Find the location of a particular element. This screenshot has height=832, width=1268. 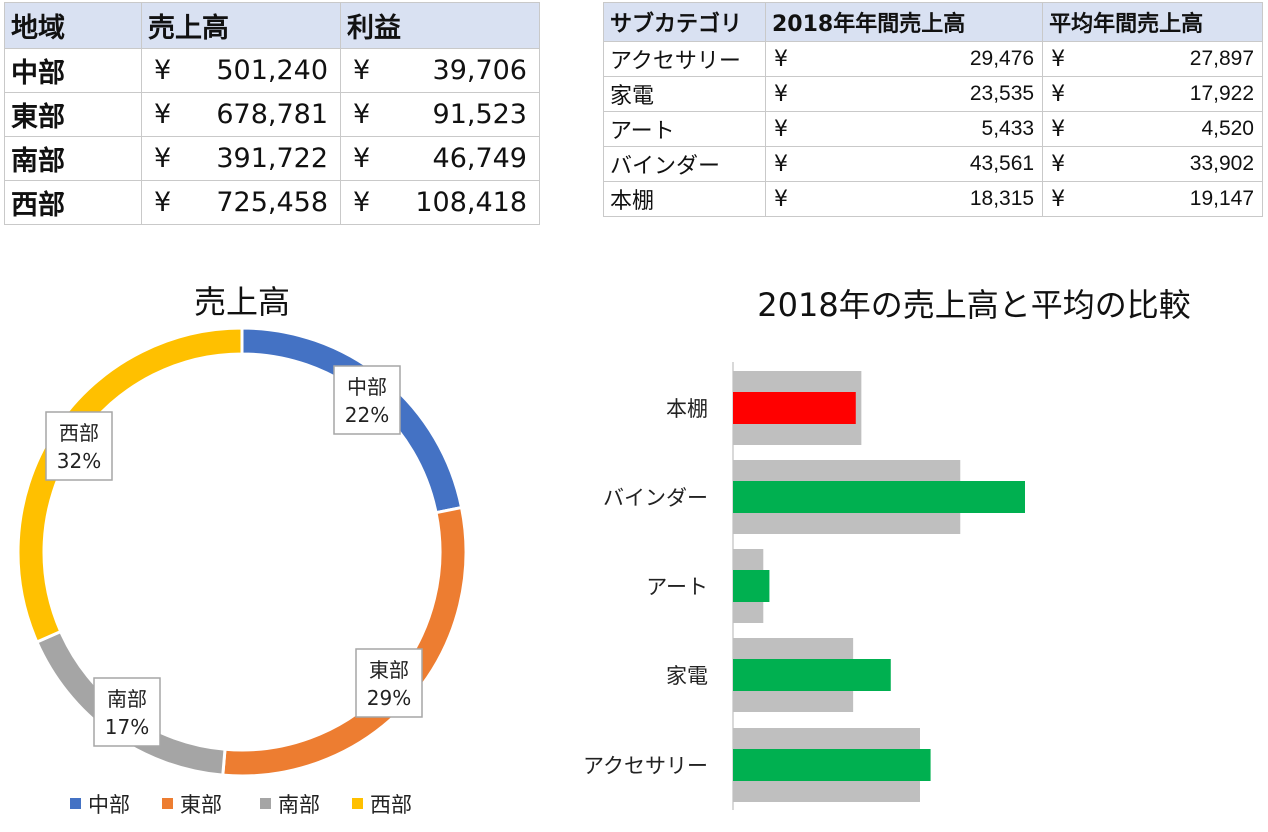

donut-data-label: 東部 29% is located at coordinates (389, 683).